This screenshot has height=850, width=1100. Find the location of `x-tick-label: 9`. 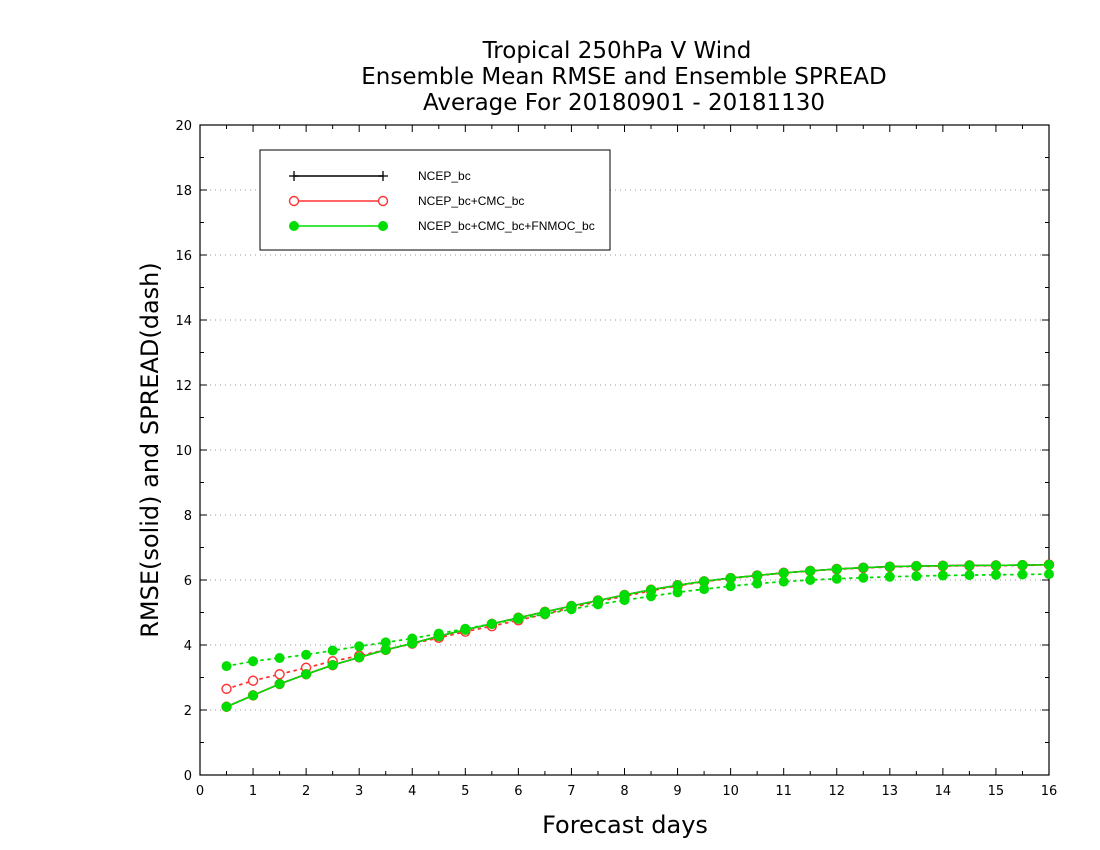

x-tick-label: 9 is located at coordinates (677, 791).